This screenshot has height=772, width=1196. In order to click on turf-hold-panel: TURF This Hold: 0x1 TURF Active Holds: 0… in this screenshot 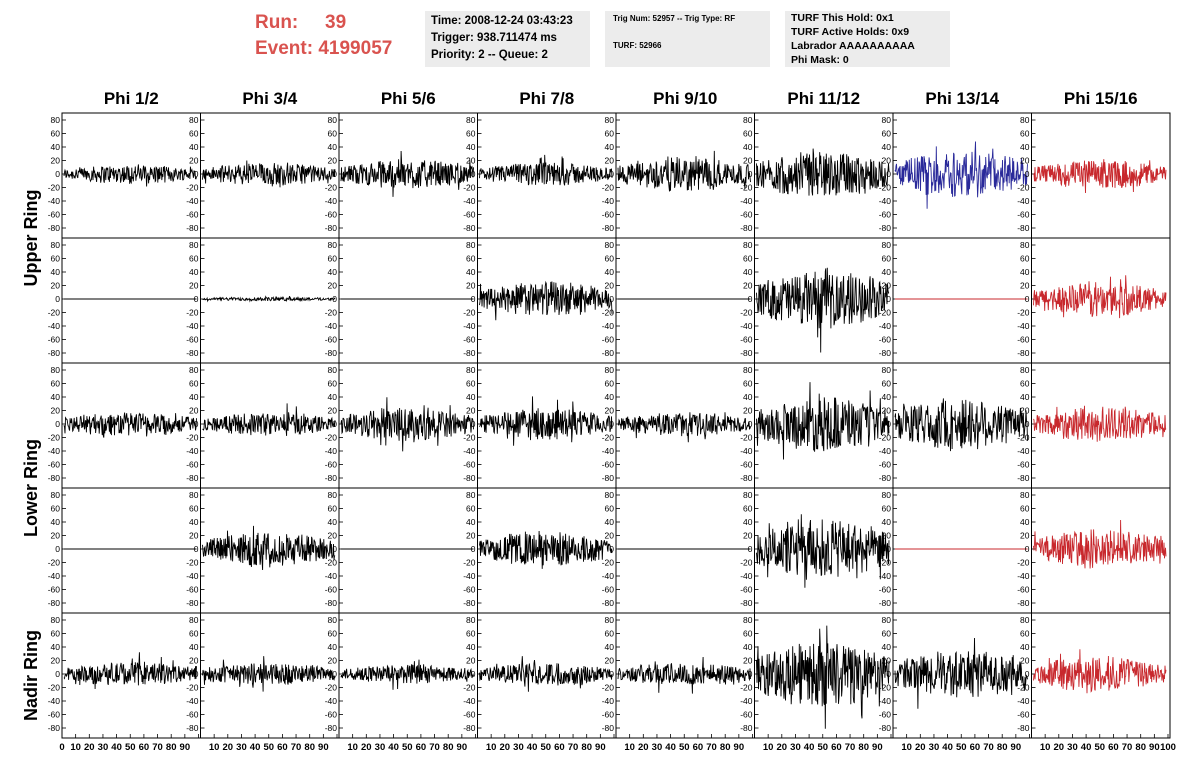, I will do `click(867, 39)`.